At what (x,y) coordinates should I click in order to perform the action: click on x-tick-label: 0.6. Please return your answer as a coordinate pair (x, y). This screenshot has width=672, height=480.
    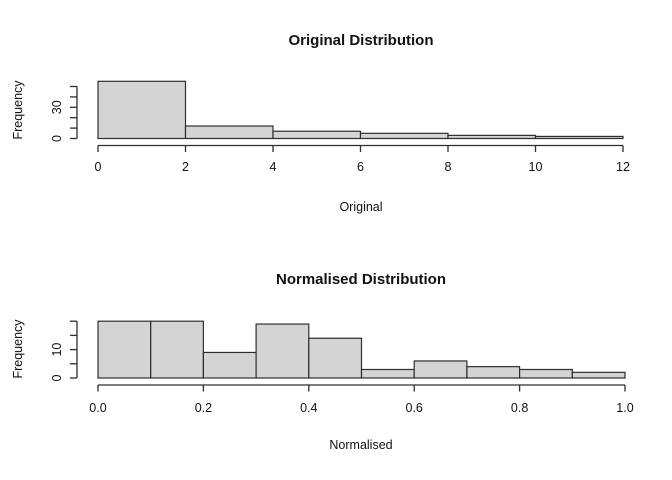
    Looking at the image, I should click on (414, 408).